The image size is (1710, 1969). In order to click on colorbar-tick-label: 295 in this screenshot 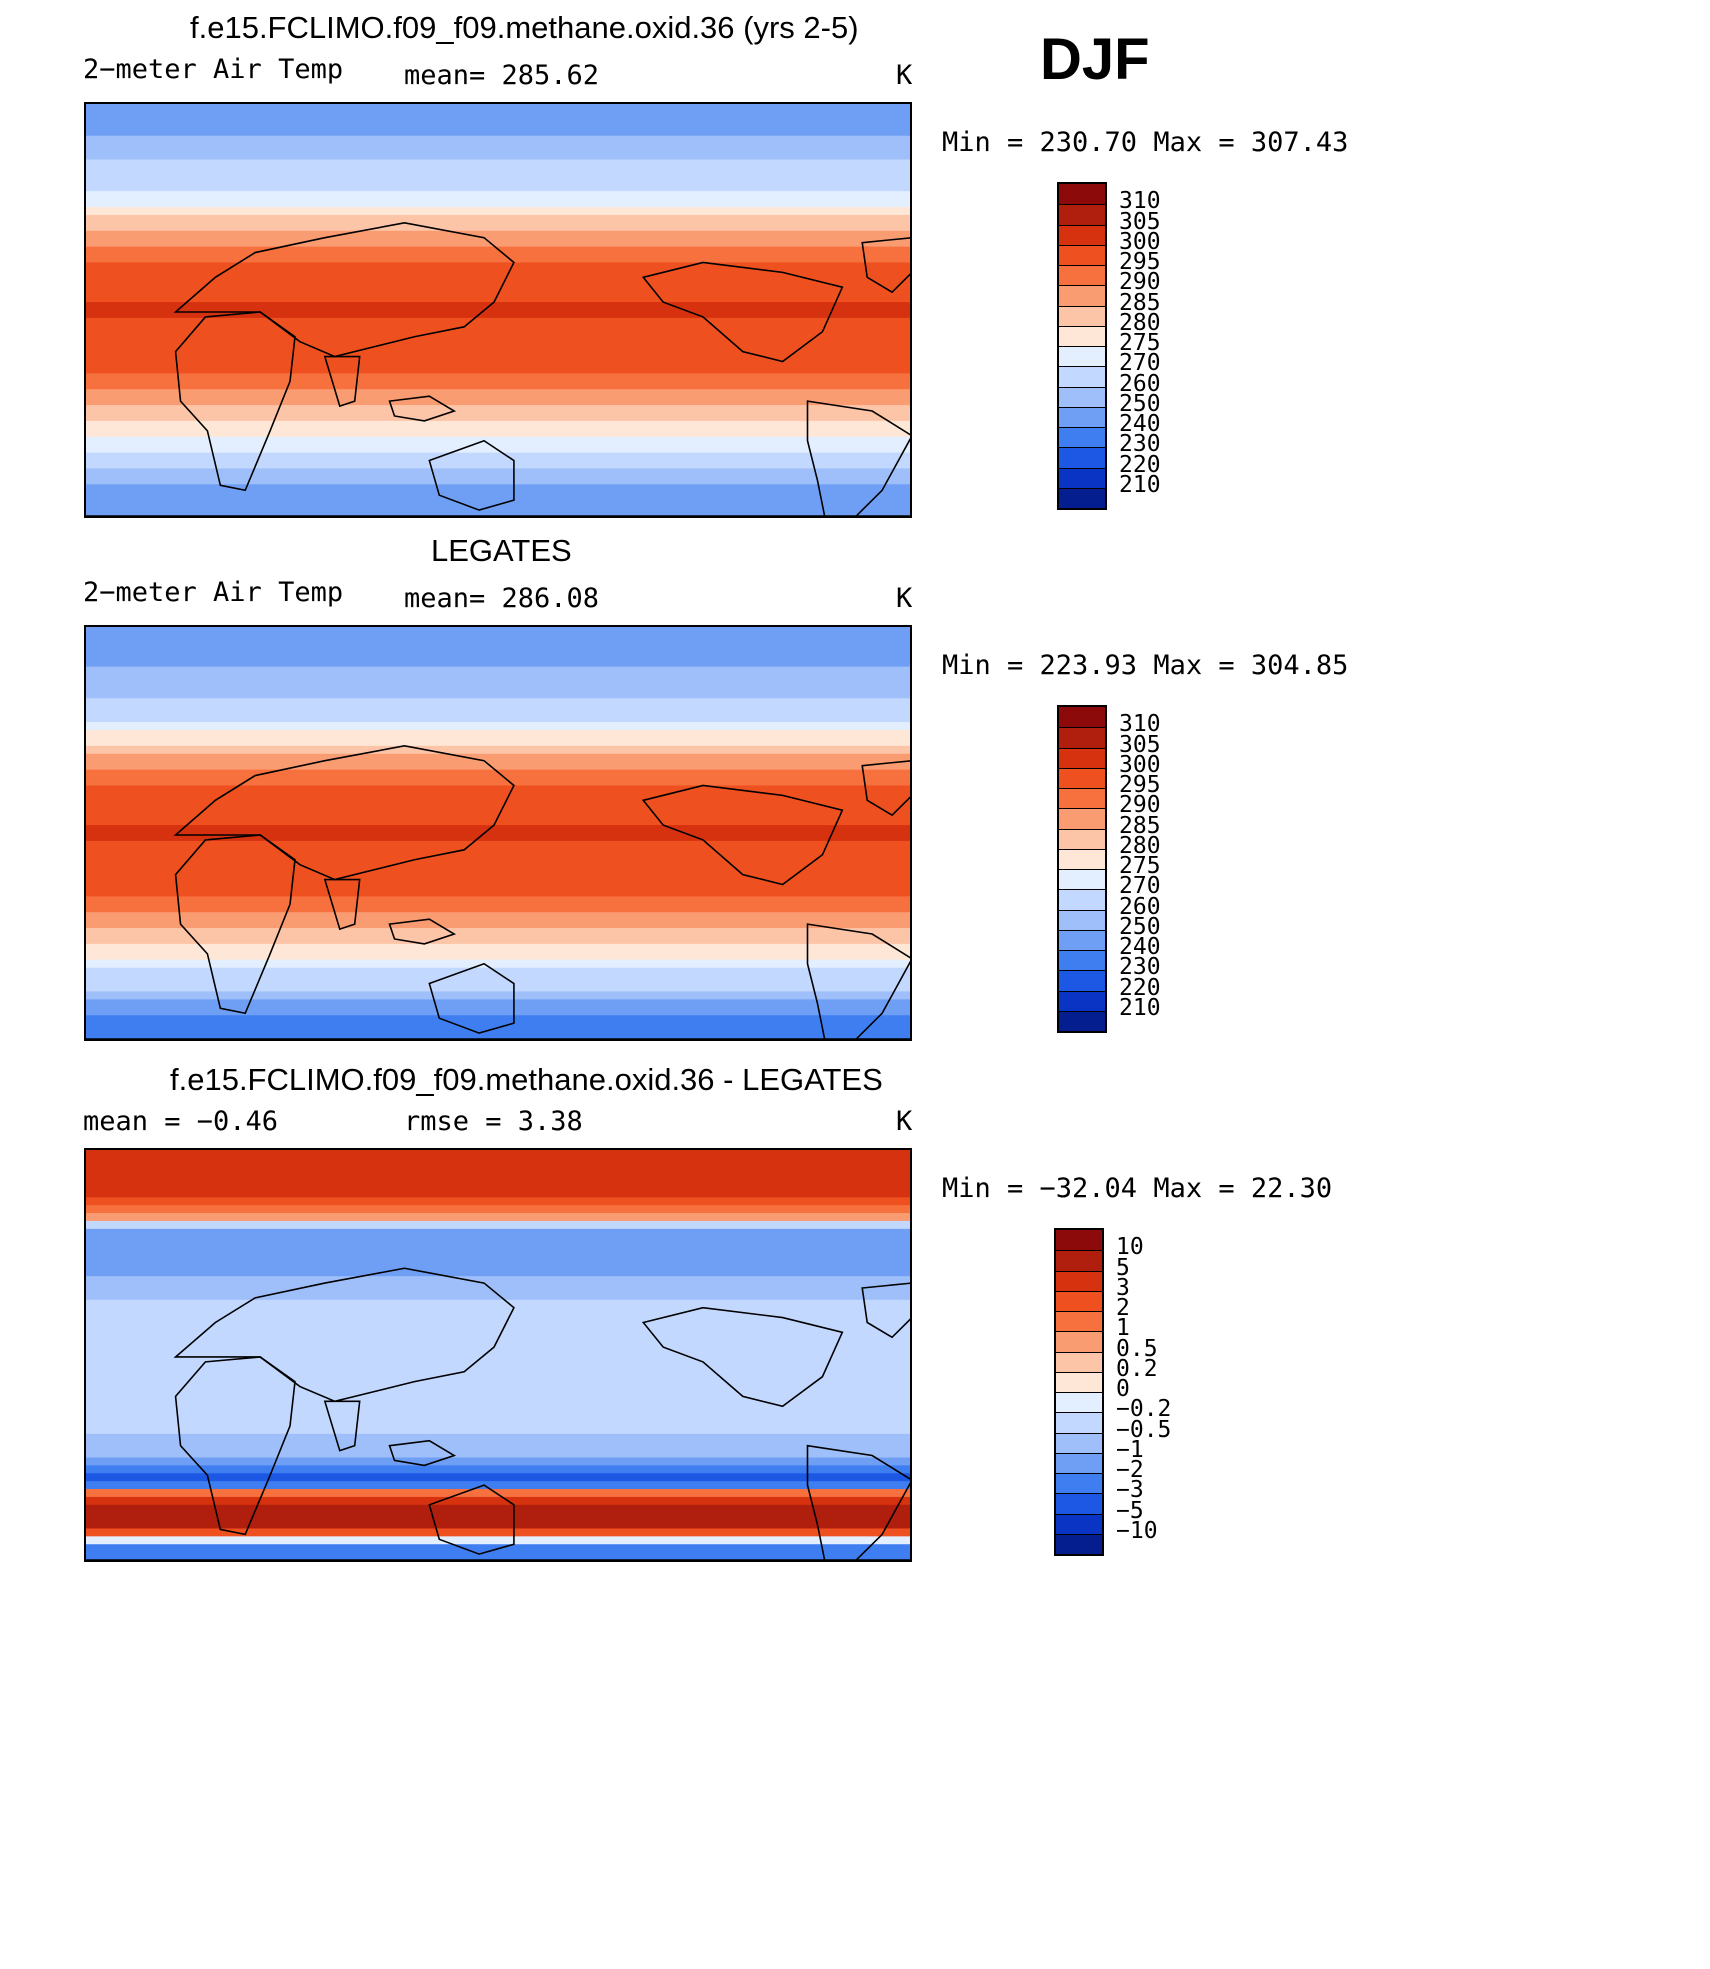, I will do `click(1140, 785)`.